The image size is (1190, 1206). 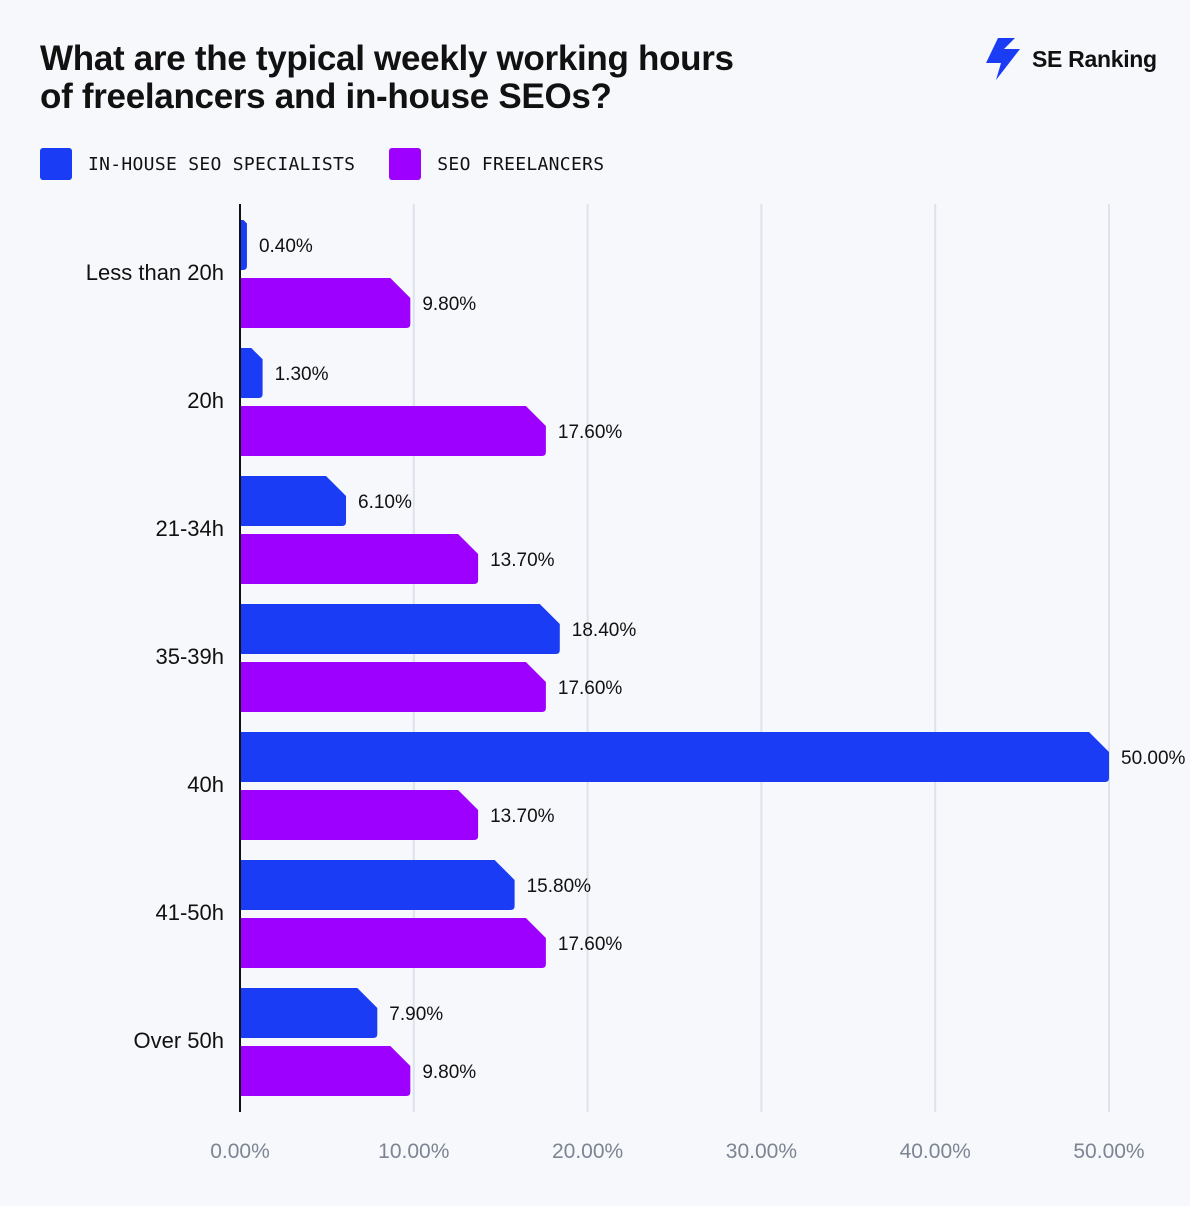 What do you see at coordinates (522, 816) in the screenshot?
I see `data-label-1-4: 13.70%` at bounding box center [522, 816].